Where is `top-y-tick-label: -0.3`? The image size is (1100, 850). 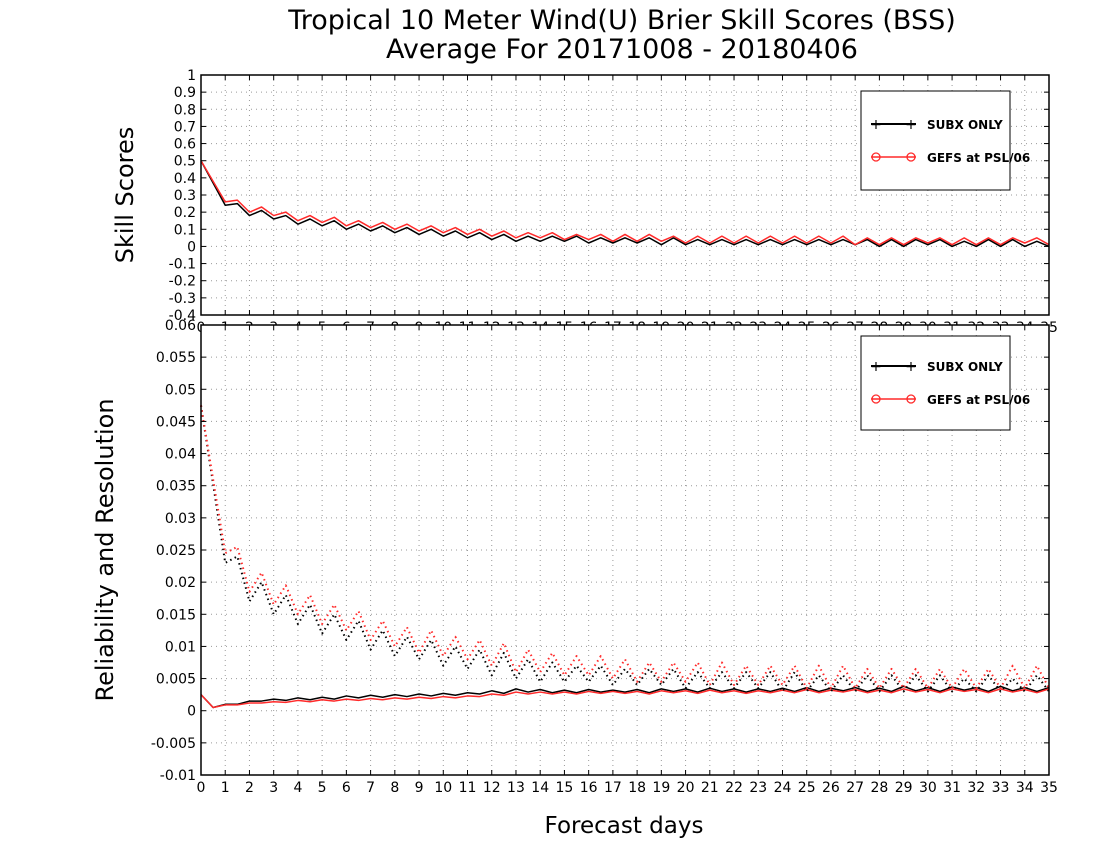
top-y-tick-label: -0.3 is located at coordinates (182, 299).